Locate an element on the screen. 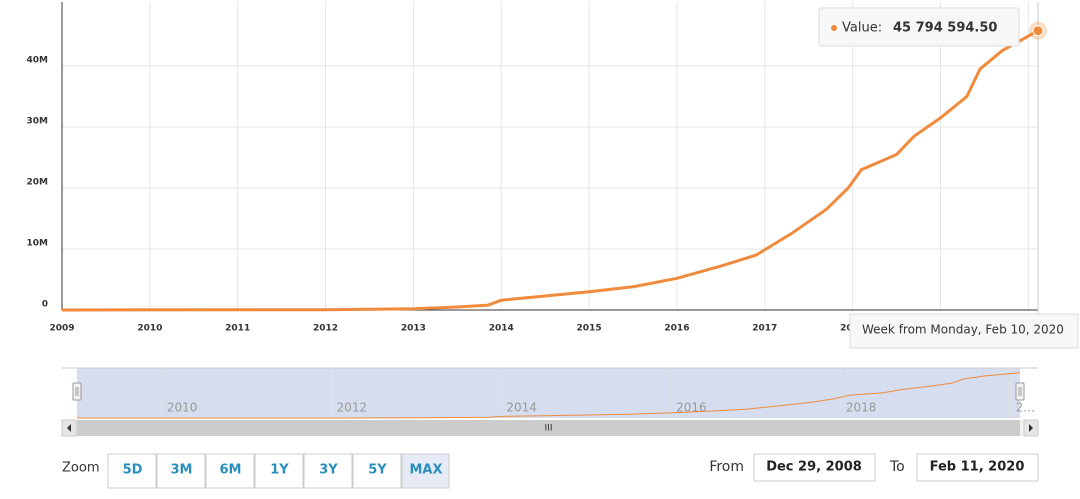 The image size is (1080, 499). navigator-tick-label: 2012 is located at coordinates (352, 408).